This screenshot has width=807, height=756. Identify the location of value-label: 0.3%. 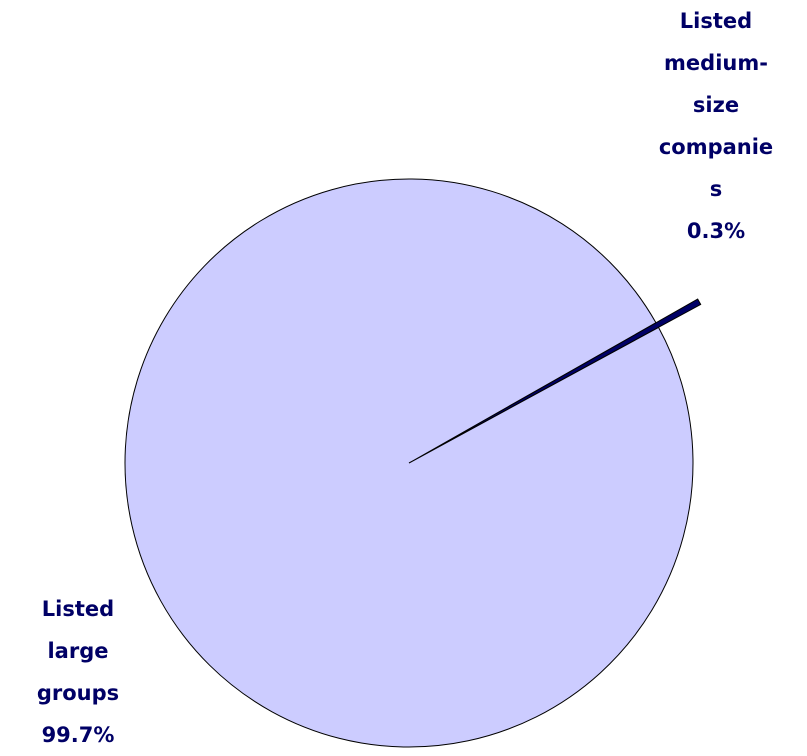
(716, 231).